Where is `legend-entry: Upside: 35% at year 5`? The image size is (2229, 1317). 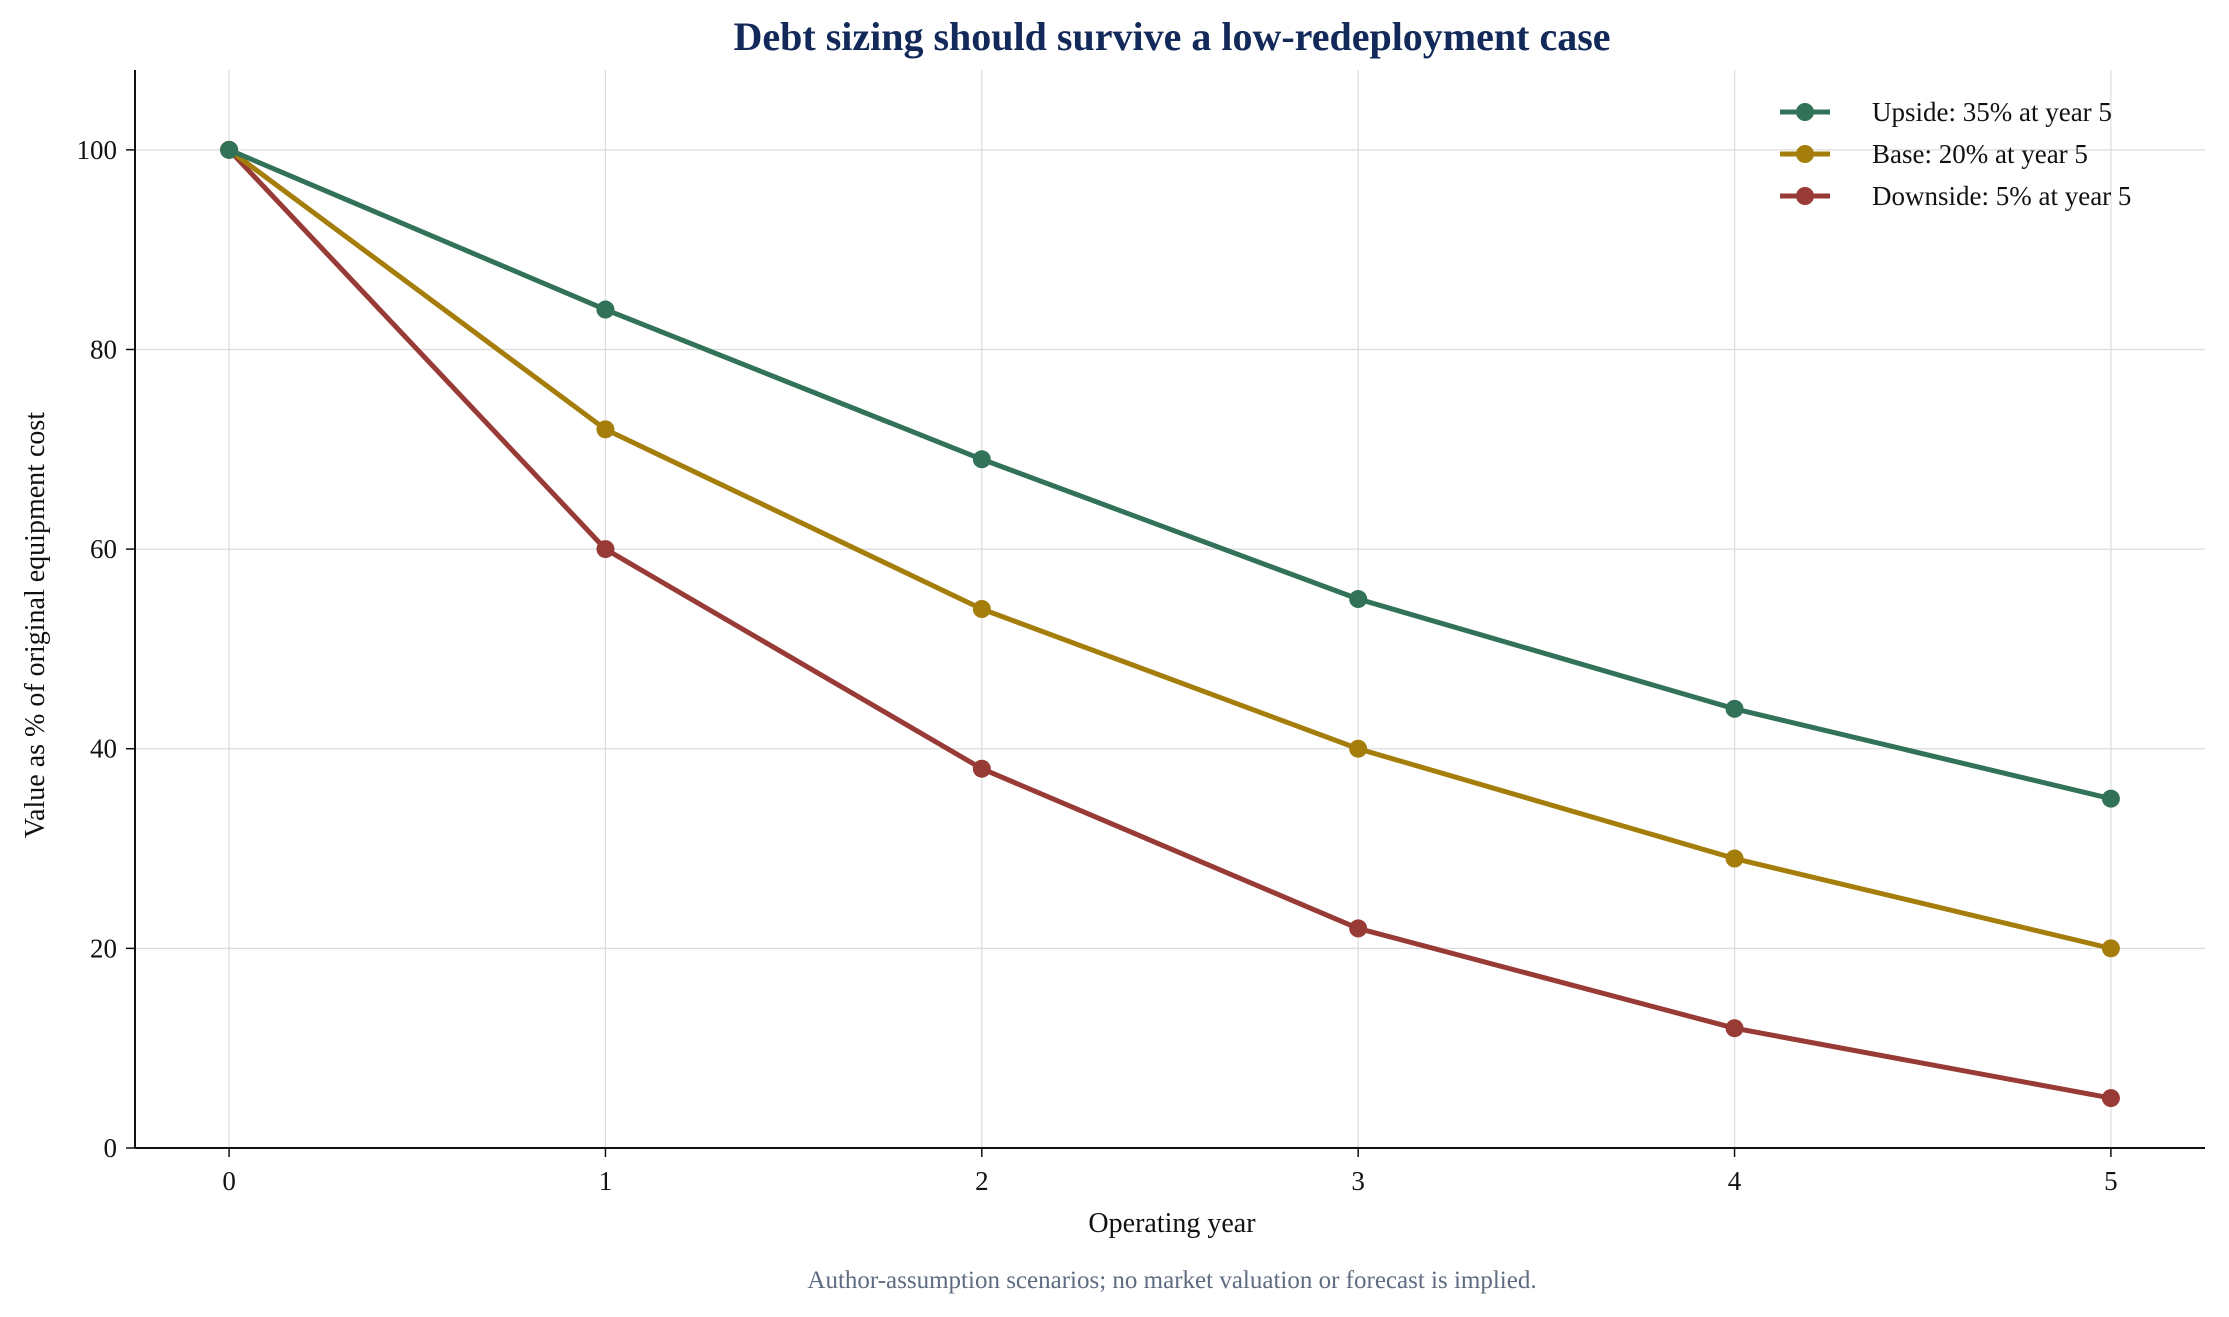
legend-entry: Upside: 35% at year 5 is located at coordinates (1946, 112).